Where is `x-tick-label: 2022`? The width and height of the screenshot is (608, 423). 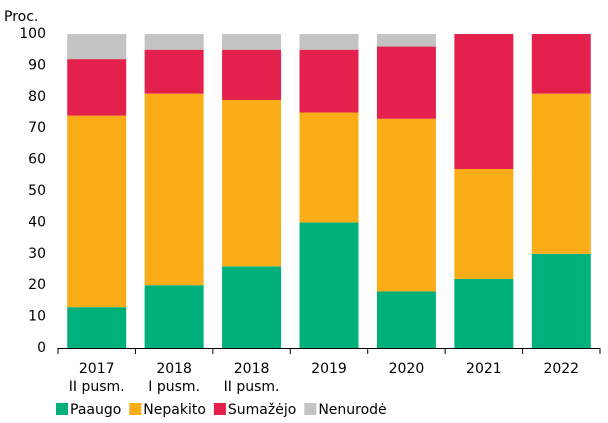
x-tick-label: 2022 is located at coordinates (561, 369).